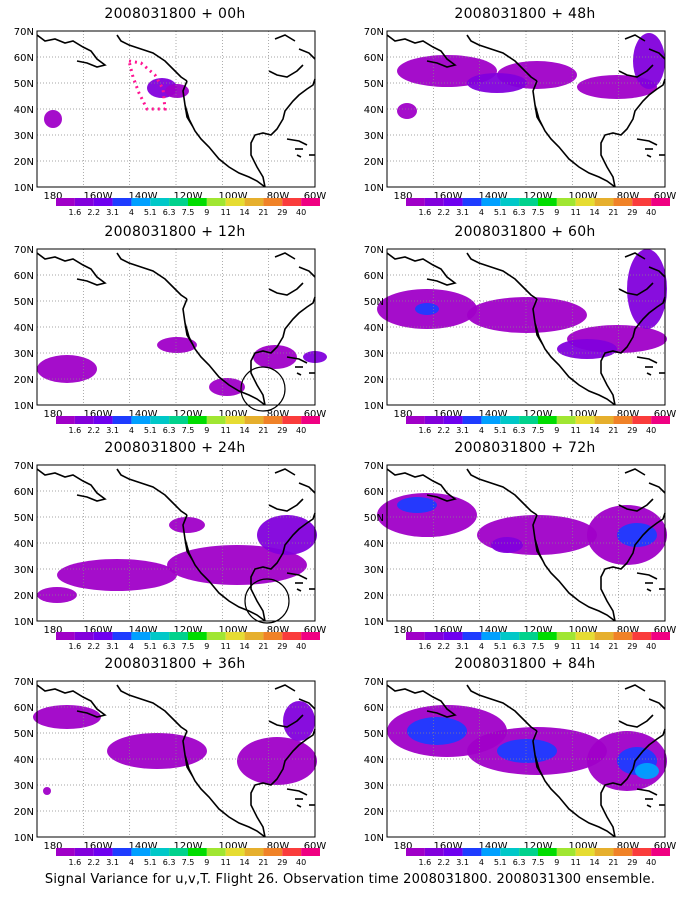 This screenshot has width=700, height=900. What do you see at coordinates (576, 862) in the screenshot?
I see `colorbar-label: 11` at bounding box center [576, 862].